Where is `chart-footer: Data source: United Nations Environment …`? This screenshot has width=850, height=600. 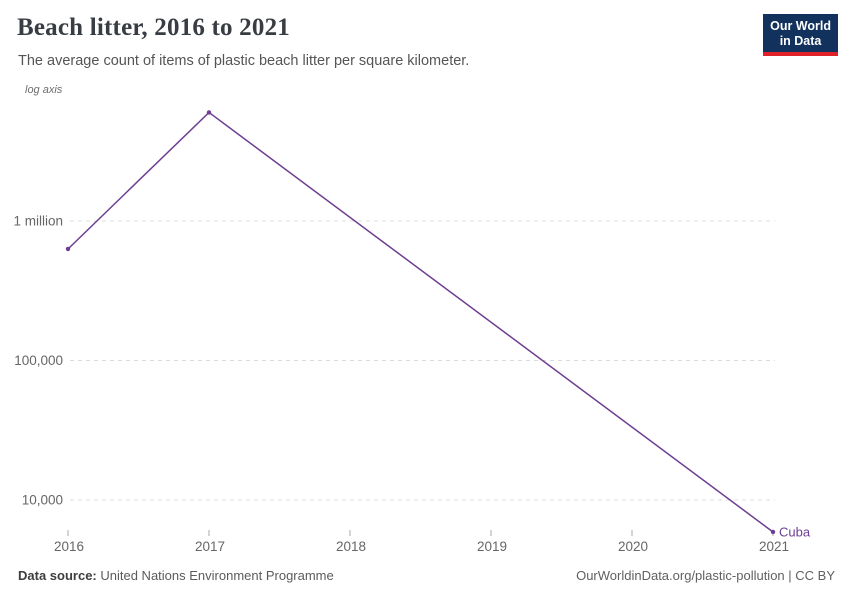
chart-footer: Data source: United Nations Environment … is located at coordinates (426, 575).